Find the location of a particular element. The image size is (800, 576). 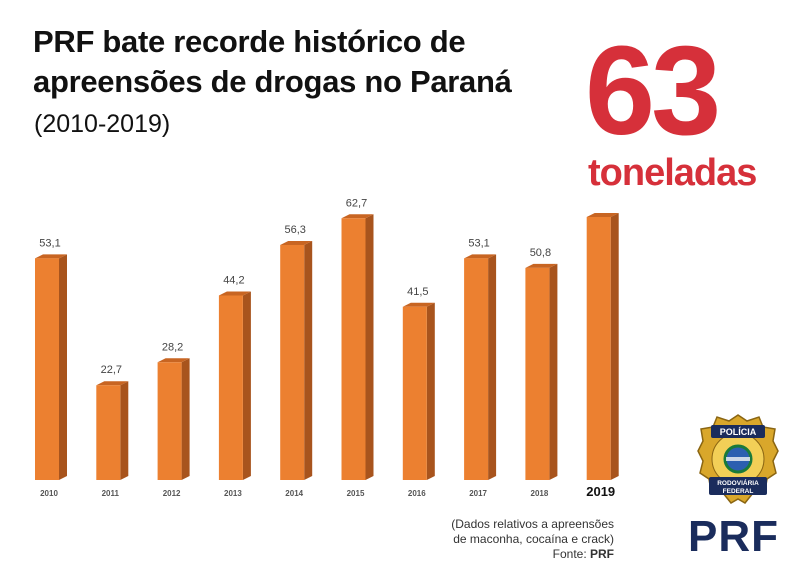

bar-top-2012 is located at coordinates (173, 360).